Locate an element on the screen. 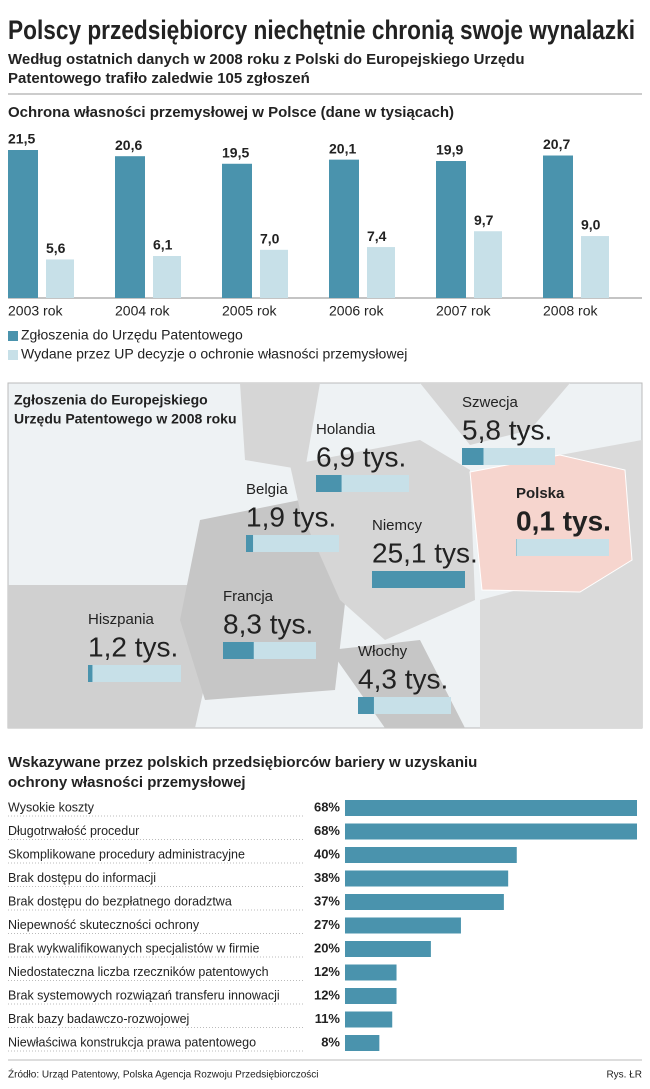  poland-shape is located at coordinates (551, 523).